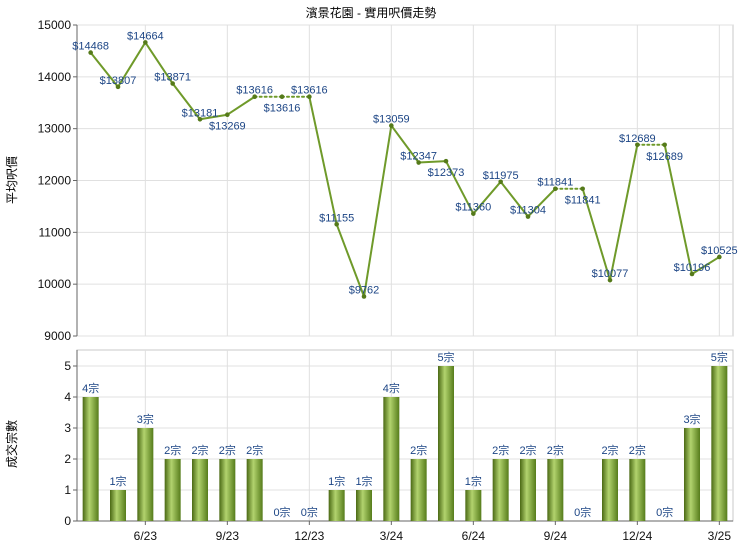 This screenshot has width=740, height=550. Describe the element at coordinates (12, 180) in the screenshot. I see `price-axis-title: 平均呎價` at that location.